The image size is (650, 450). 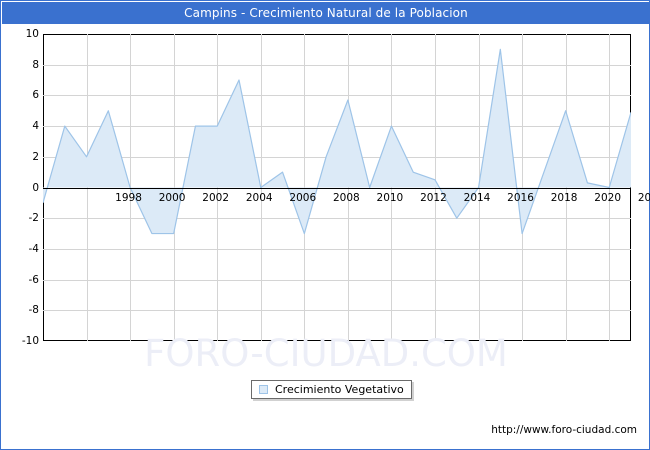 What do you see at coordinates (35, 126) in the screenshot?
I see `y-tick-label: 4` at bounding box center [35, 126].